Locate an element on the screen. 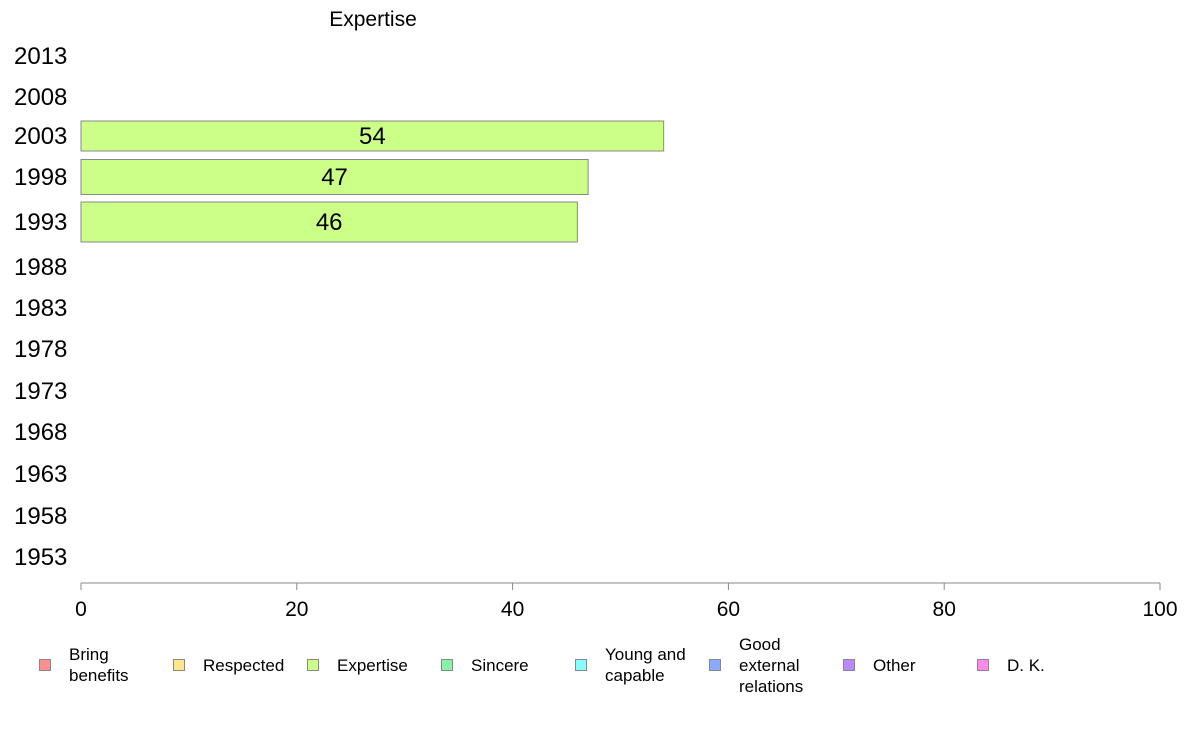  y-tick-label: 1968 is located at coordinates (40, 432).